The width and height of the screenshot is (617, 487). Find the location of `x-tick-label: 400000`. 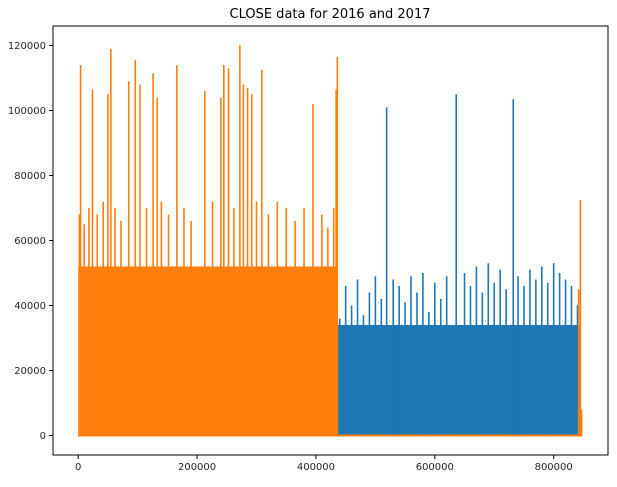

x-tick-label: 400000 is located at coordinates (316, 467).